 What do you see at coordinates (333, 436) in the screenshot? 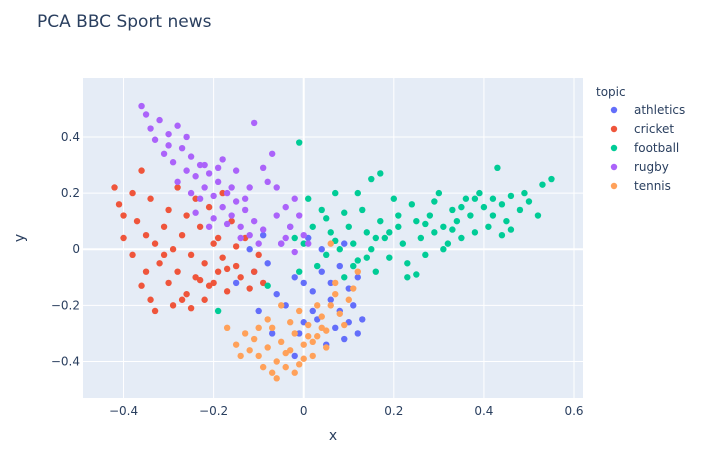
I see `x-axis-label: x` at bounding box center [333, 436].